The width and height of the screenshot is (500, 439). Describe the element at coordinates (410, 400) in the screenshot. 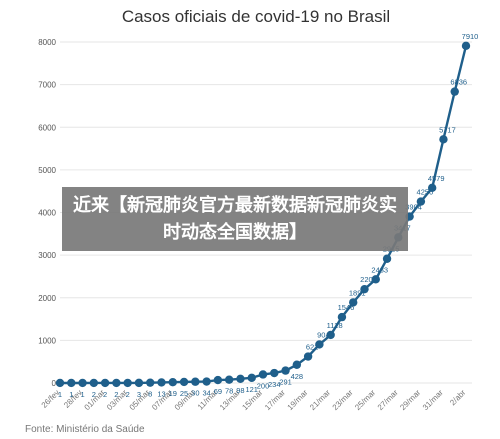

I see `x-tick-label: 29/mar` at that location.